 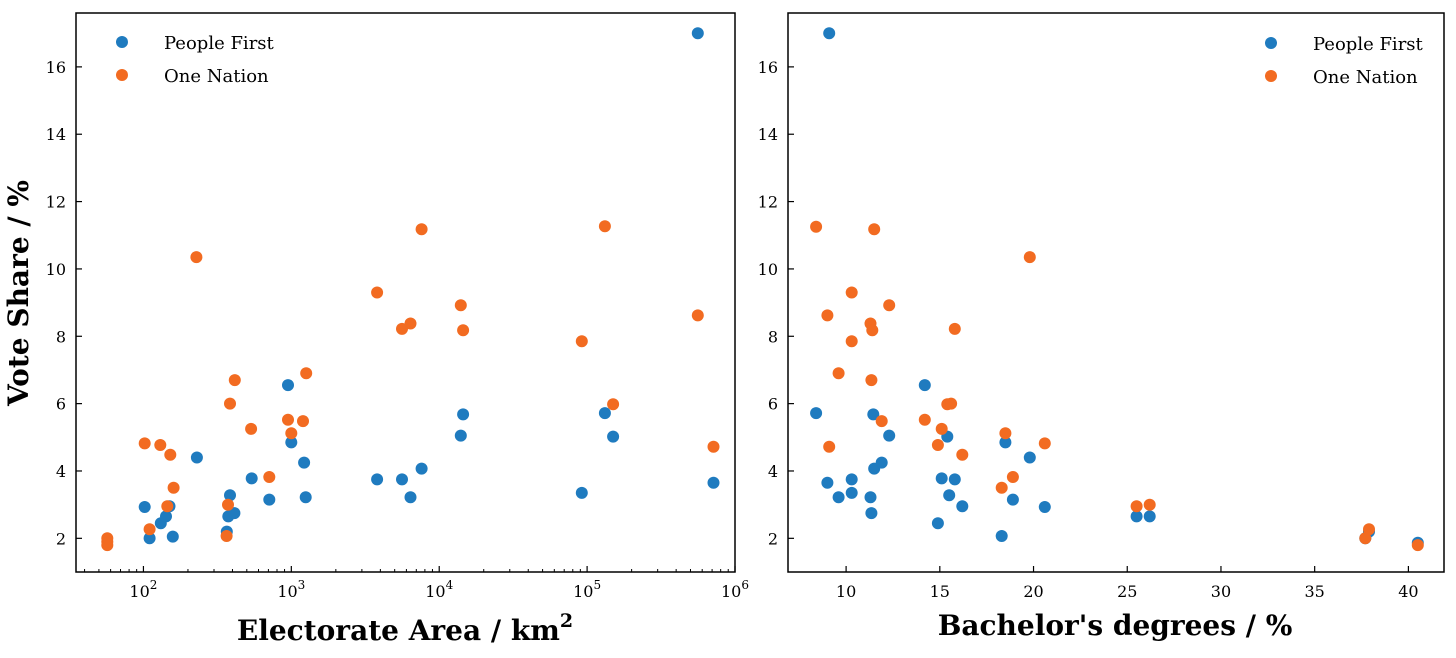 What do you see at coordinates (940, 591) in the screenshot?
I see `x-tick-label: 15` at bounding box center [940, 591].